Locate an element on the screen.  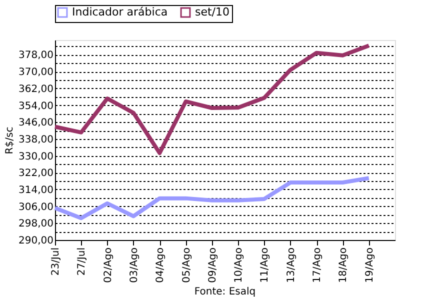
legend-label: Indicador arábica is located at coordinates (120, 12).